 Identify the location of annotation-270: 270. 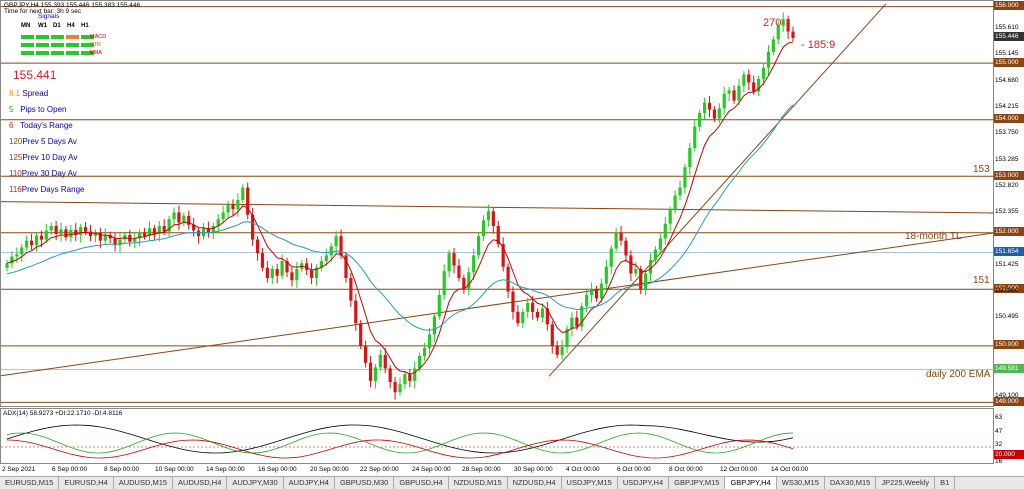
(772, 23).